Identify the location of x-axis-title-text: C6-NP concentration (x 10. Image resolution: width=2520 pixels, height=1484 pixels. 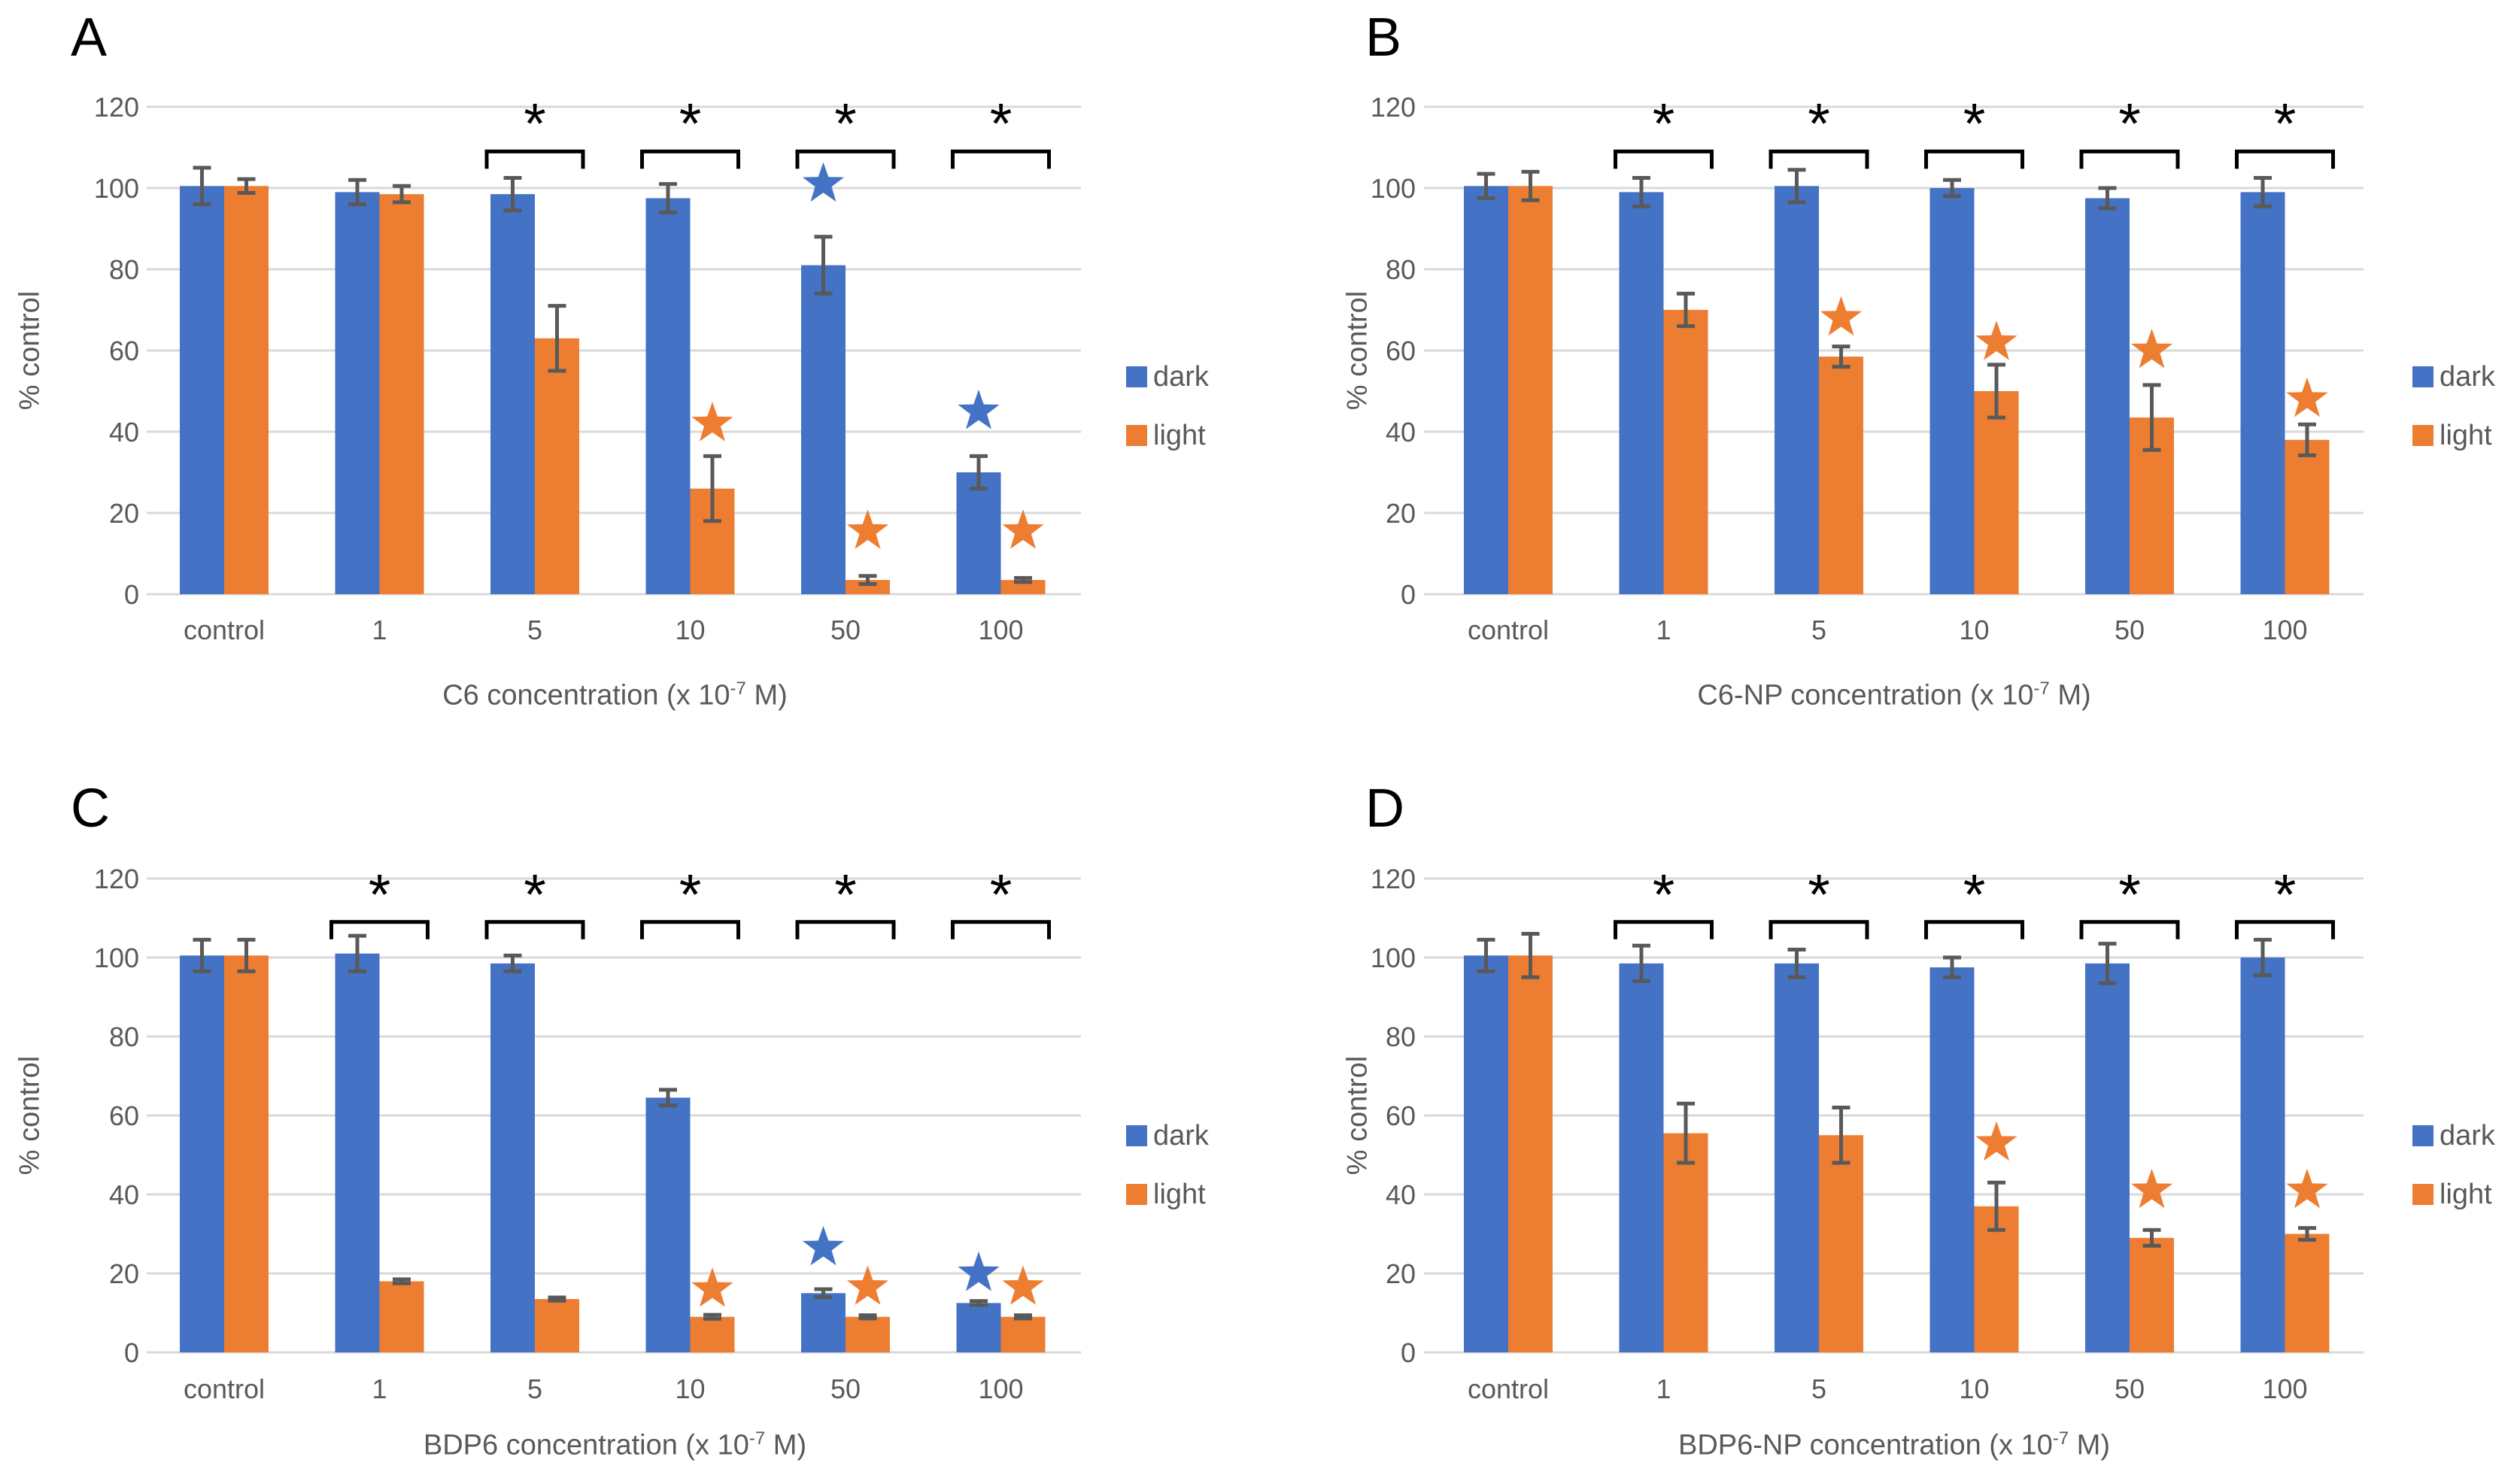
(1865, 695).